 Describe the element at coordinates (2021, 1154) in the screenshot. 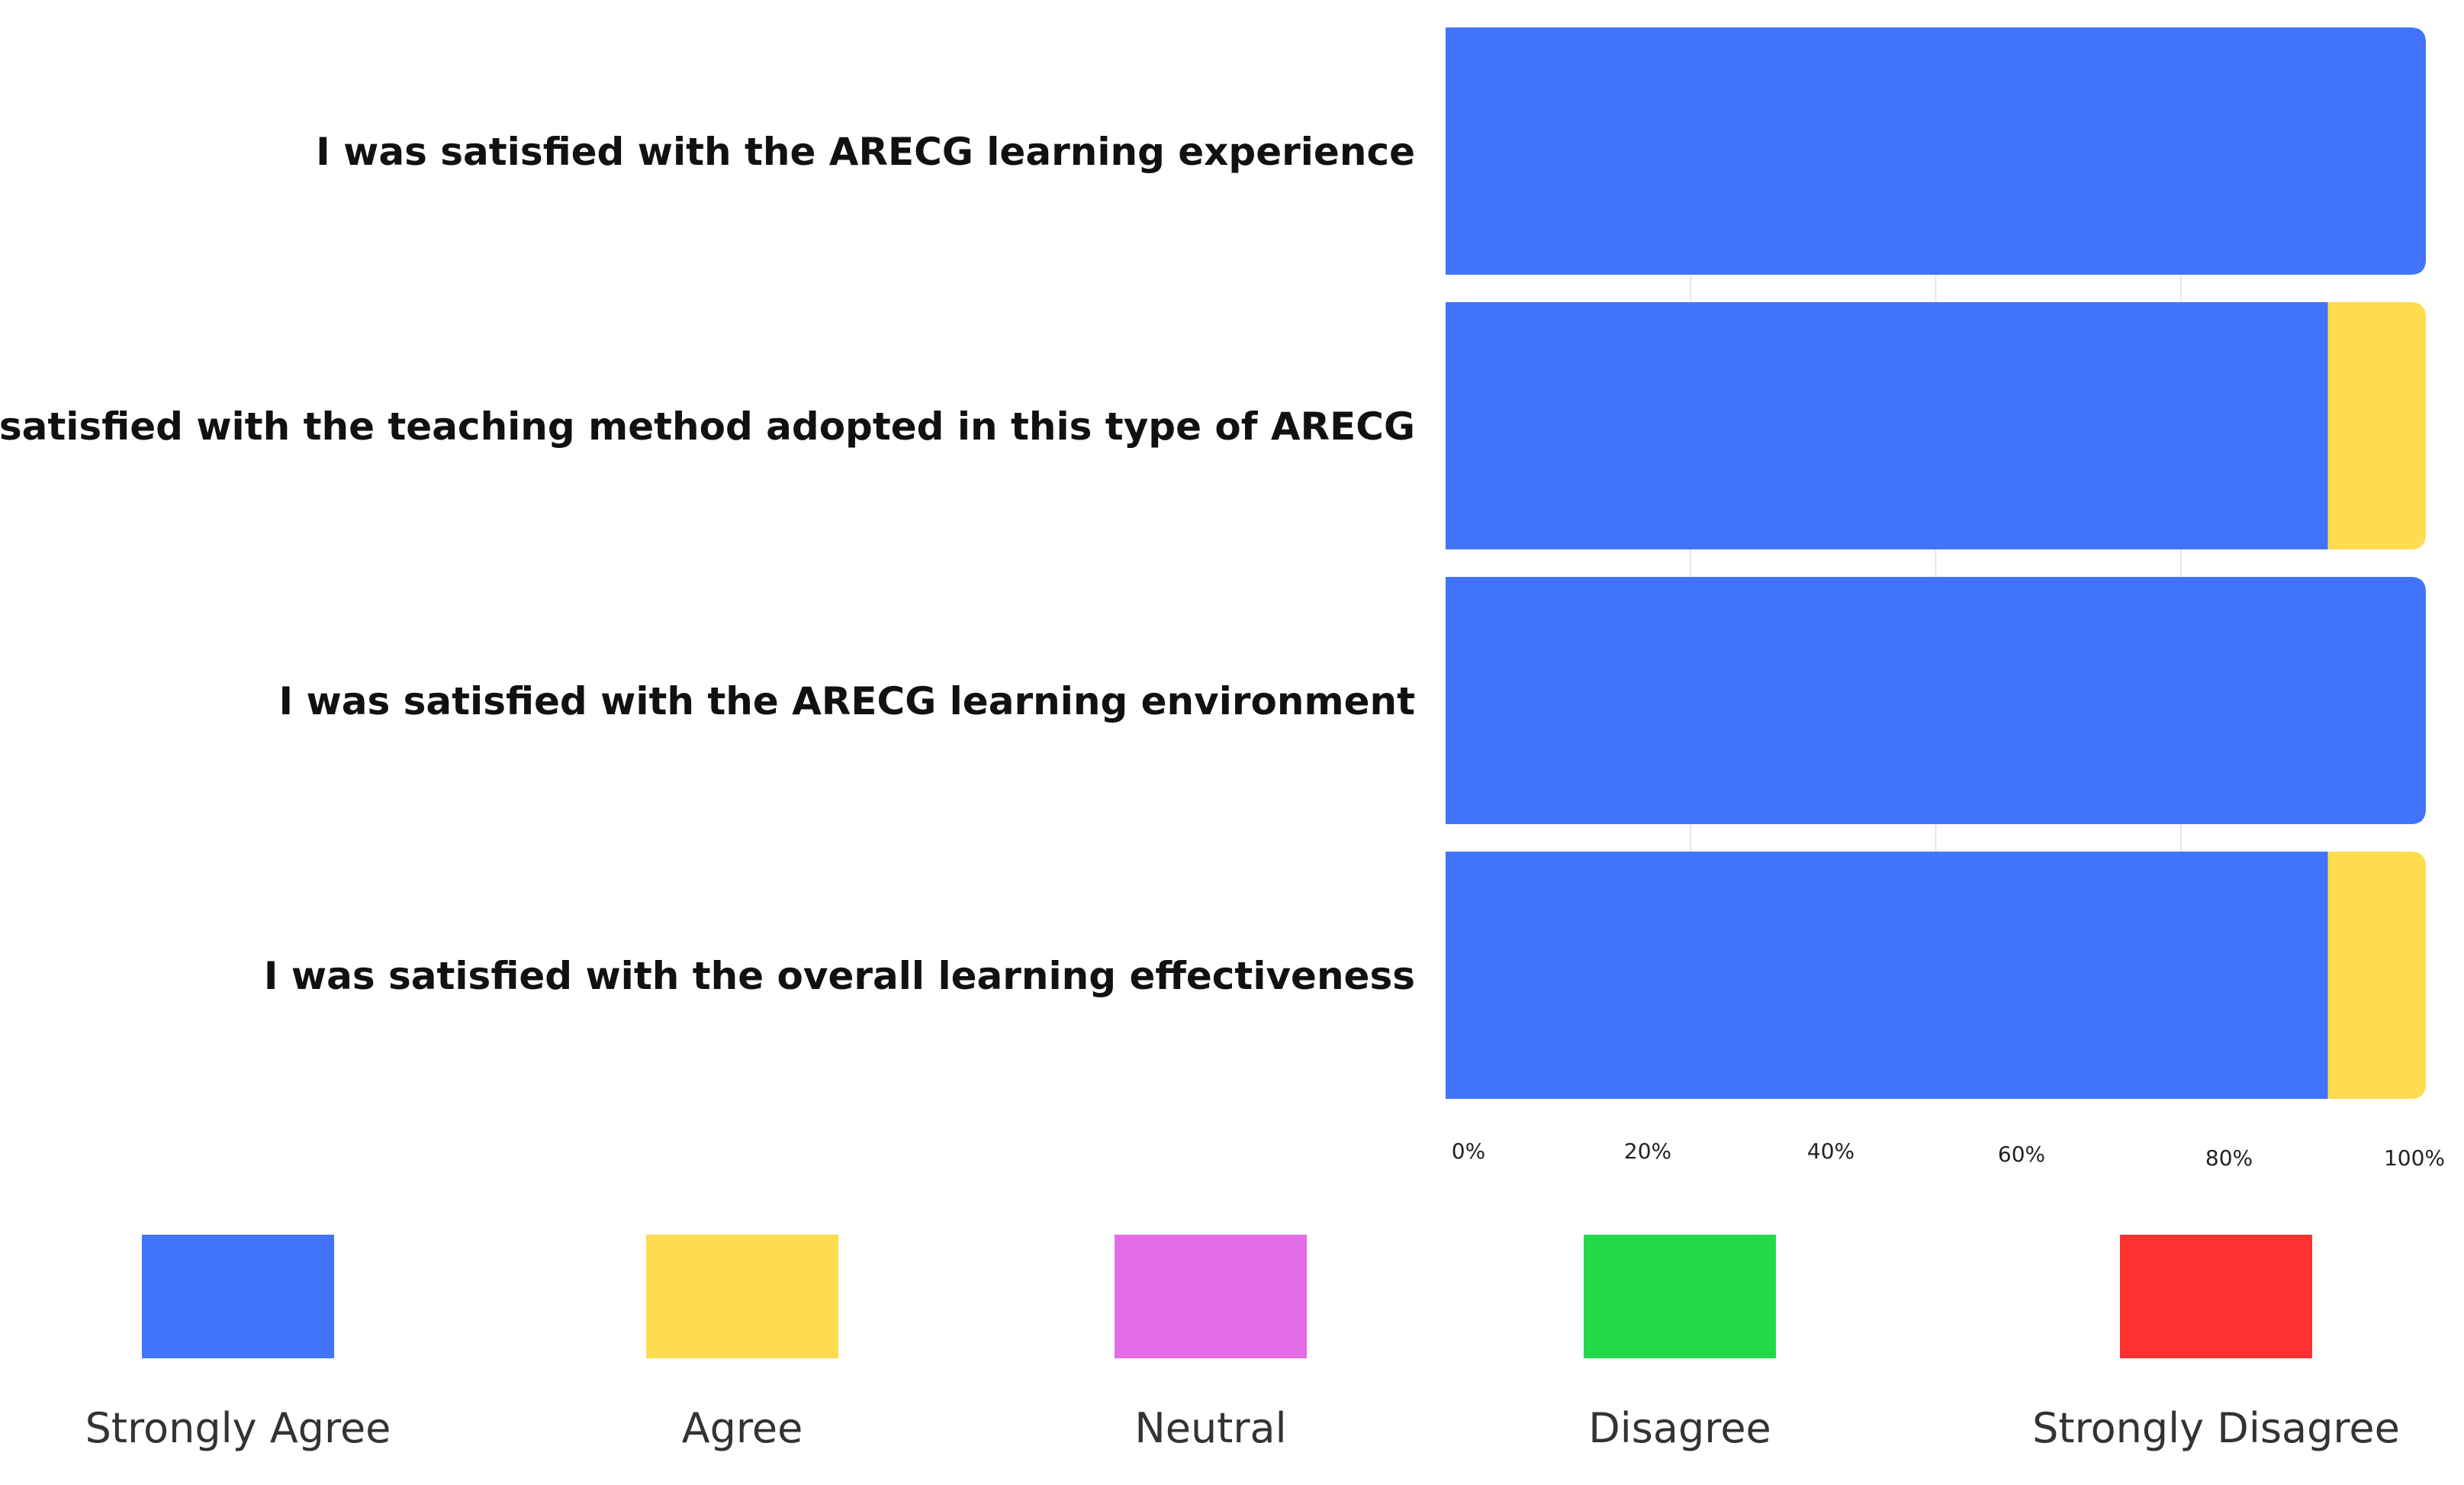

I see `x-tick-label: 60%` at that location.